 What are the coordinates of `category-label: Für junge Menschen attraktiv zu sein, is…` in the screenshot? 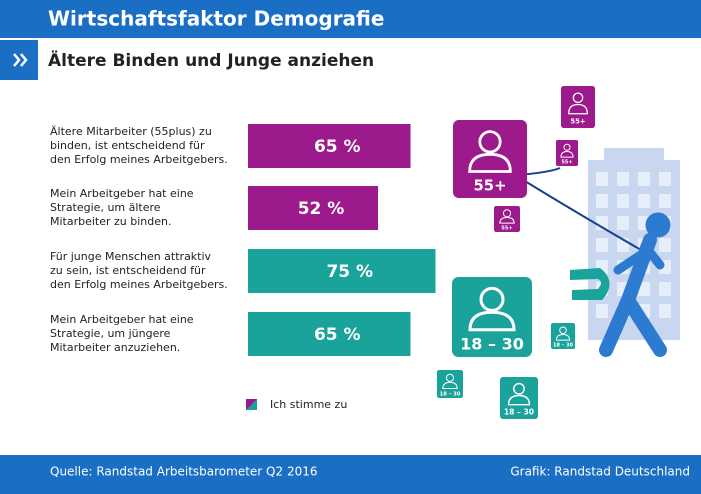 It's located at (139, 270).